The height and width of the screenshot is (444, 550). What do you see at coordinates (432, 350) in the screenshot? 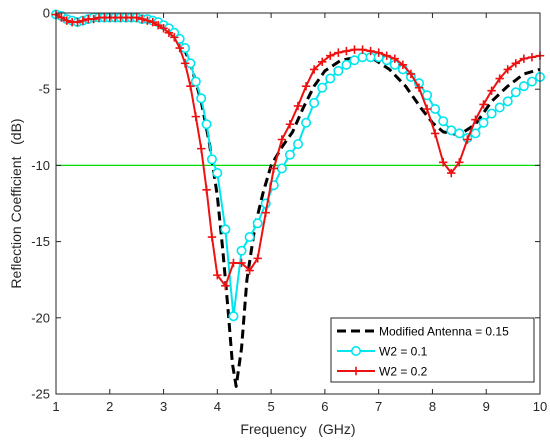
I see `legend: Modified Antenna = 0.15 W2 = 0.1 W2 = 0.2` at bounding box center [432, 350].